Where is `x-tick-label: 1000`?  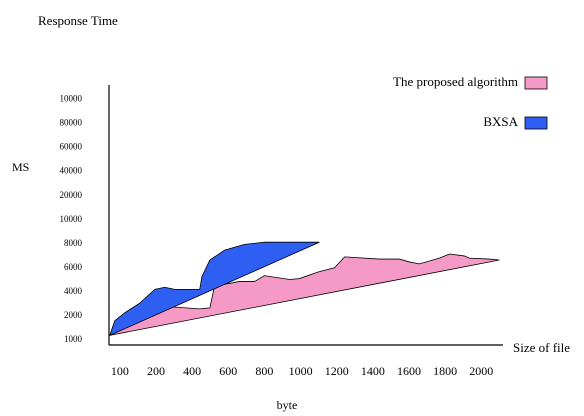
x-tick-label: 1000 is located at coordinates (301, 371).